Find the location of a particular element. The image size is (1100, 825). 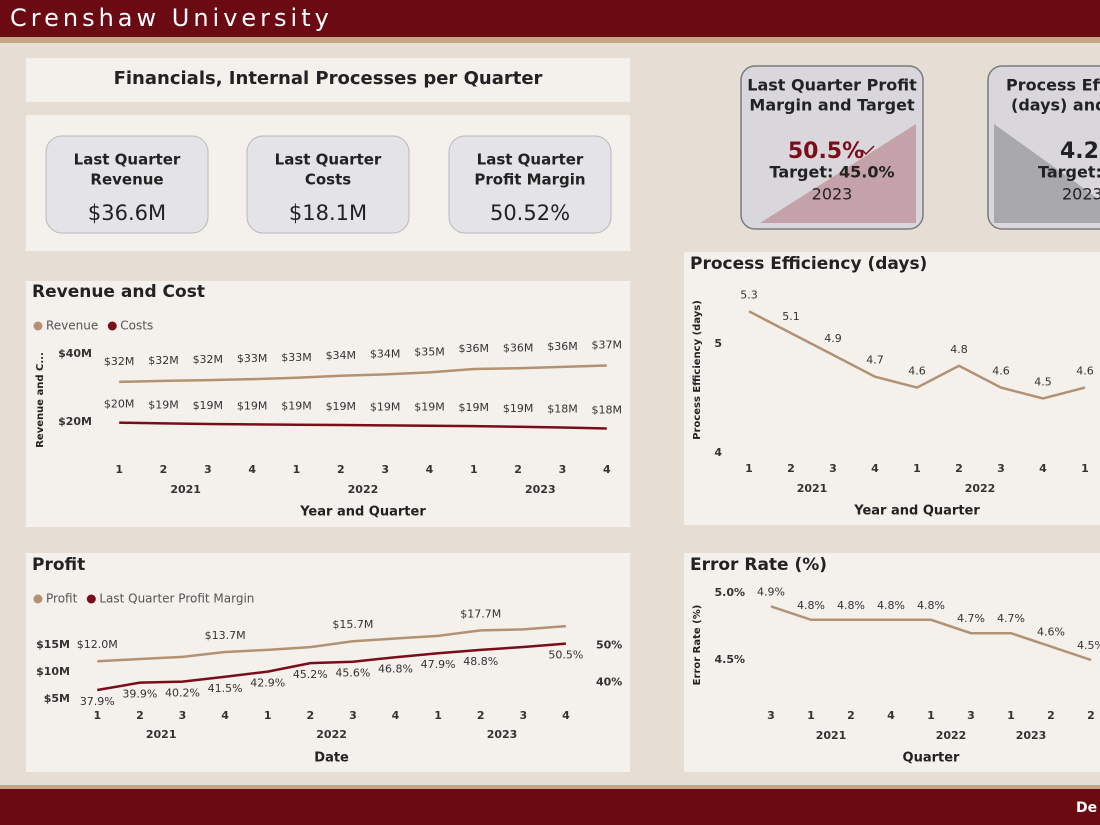

y-axis-title: Error Rate (%) is located at coordinates (697, 645).